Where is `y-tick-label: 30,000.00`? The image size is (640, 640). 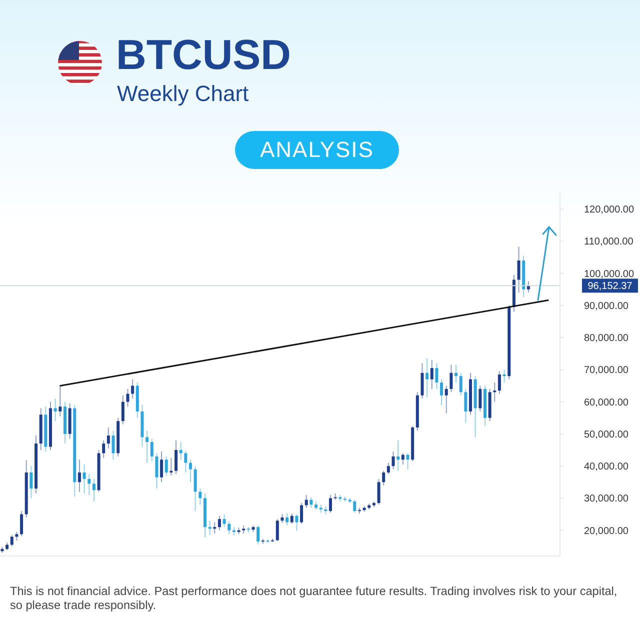 y-tick-label: 30,000.00 is located at coordinates (606, 499).